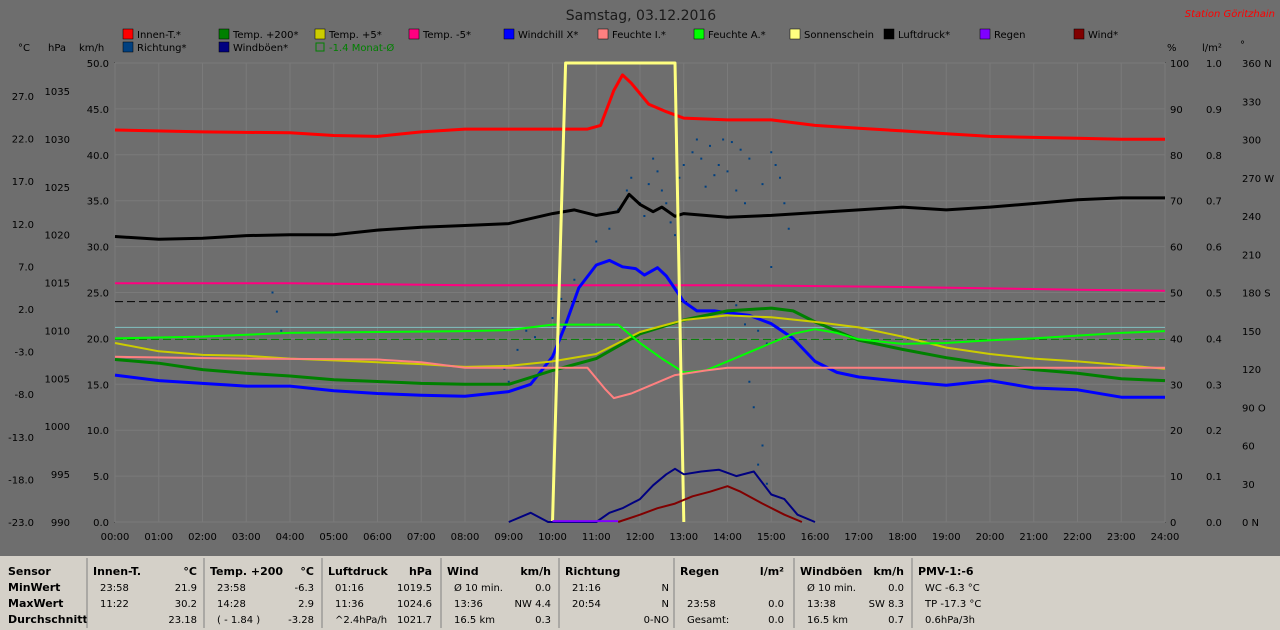  I want to click on stat-time: 16.5 km, so click(474, 620).